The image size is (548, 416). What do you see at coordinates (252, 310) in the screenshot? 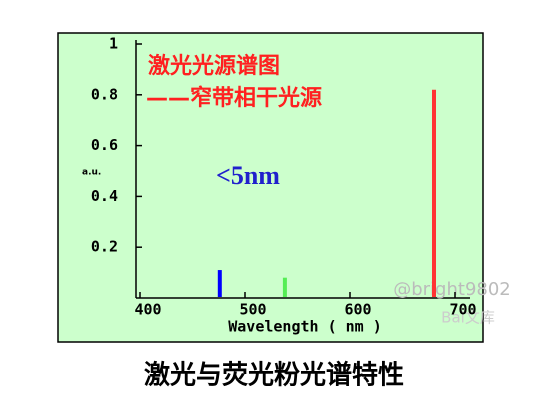
I see `x-tick-label: 500` at bounding box center [252, 310].